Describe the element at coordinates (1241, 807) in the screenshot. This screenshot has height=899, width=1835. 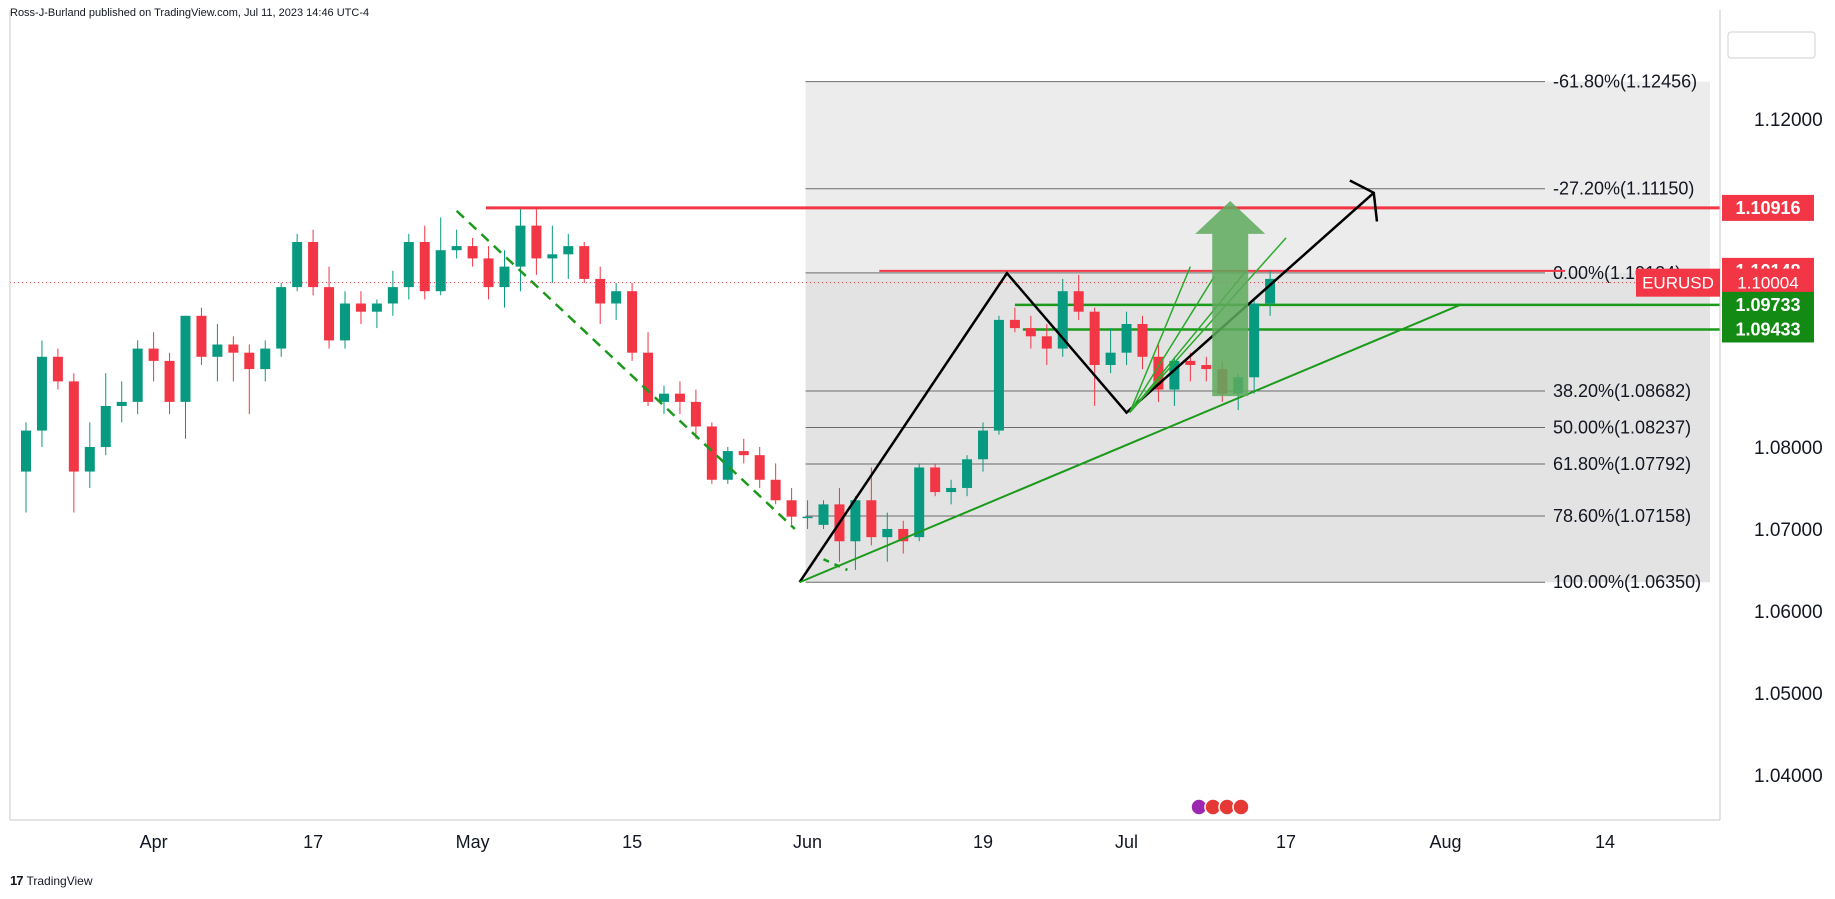
I see `economic-event-icon` at that location.